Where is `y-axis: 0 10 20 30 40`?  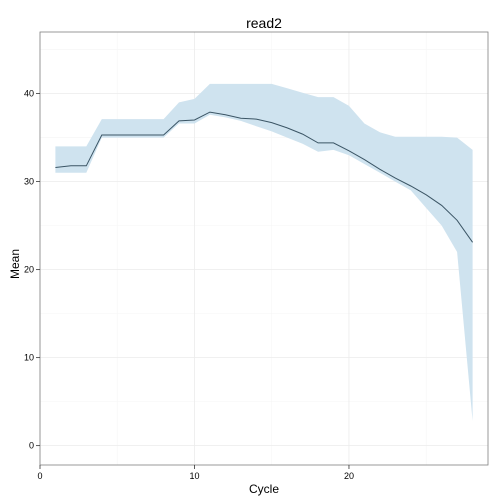
y-axis: 0 10 20 30 40 is located at coordinates (32, 270).